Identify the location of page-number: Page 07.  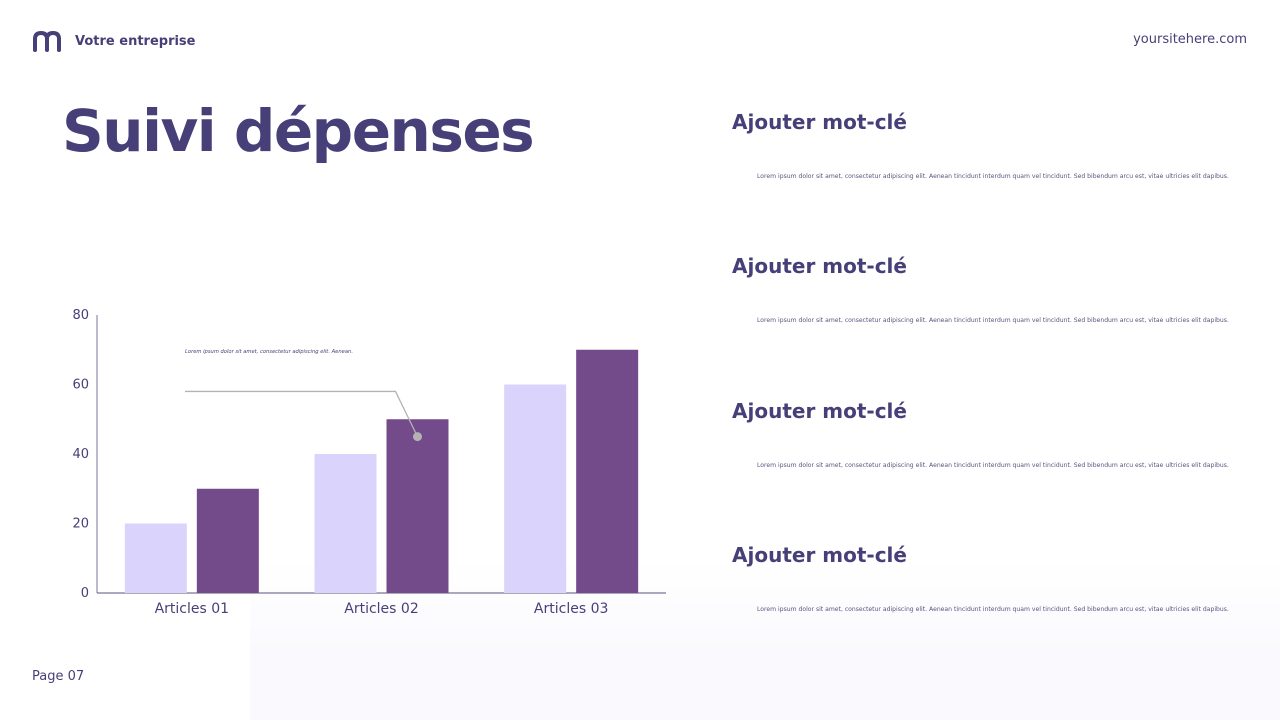
(58, 676).